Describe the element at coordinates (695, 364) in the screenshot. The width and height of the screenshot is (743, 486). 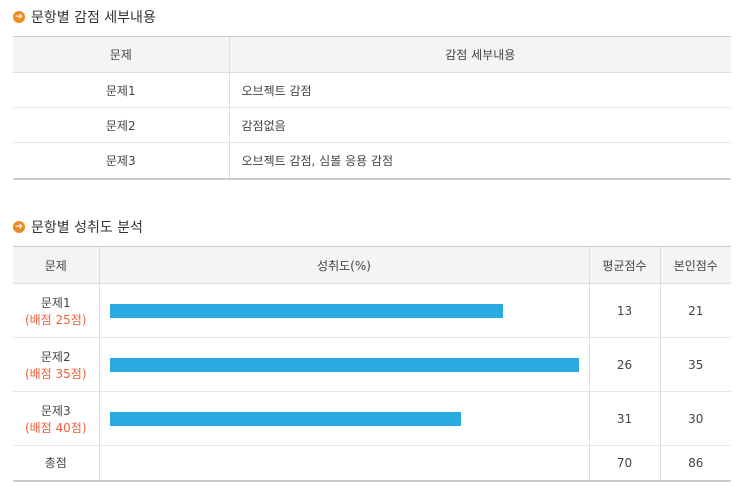
I see `mine-cell: 35` at that location.